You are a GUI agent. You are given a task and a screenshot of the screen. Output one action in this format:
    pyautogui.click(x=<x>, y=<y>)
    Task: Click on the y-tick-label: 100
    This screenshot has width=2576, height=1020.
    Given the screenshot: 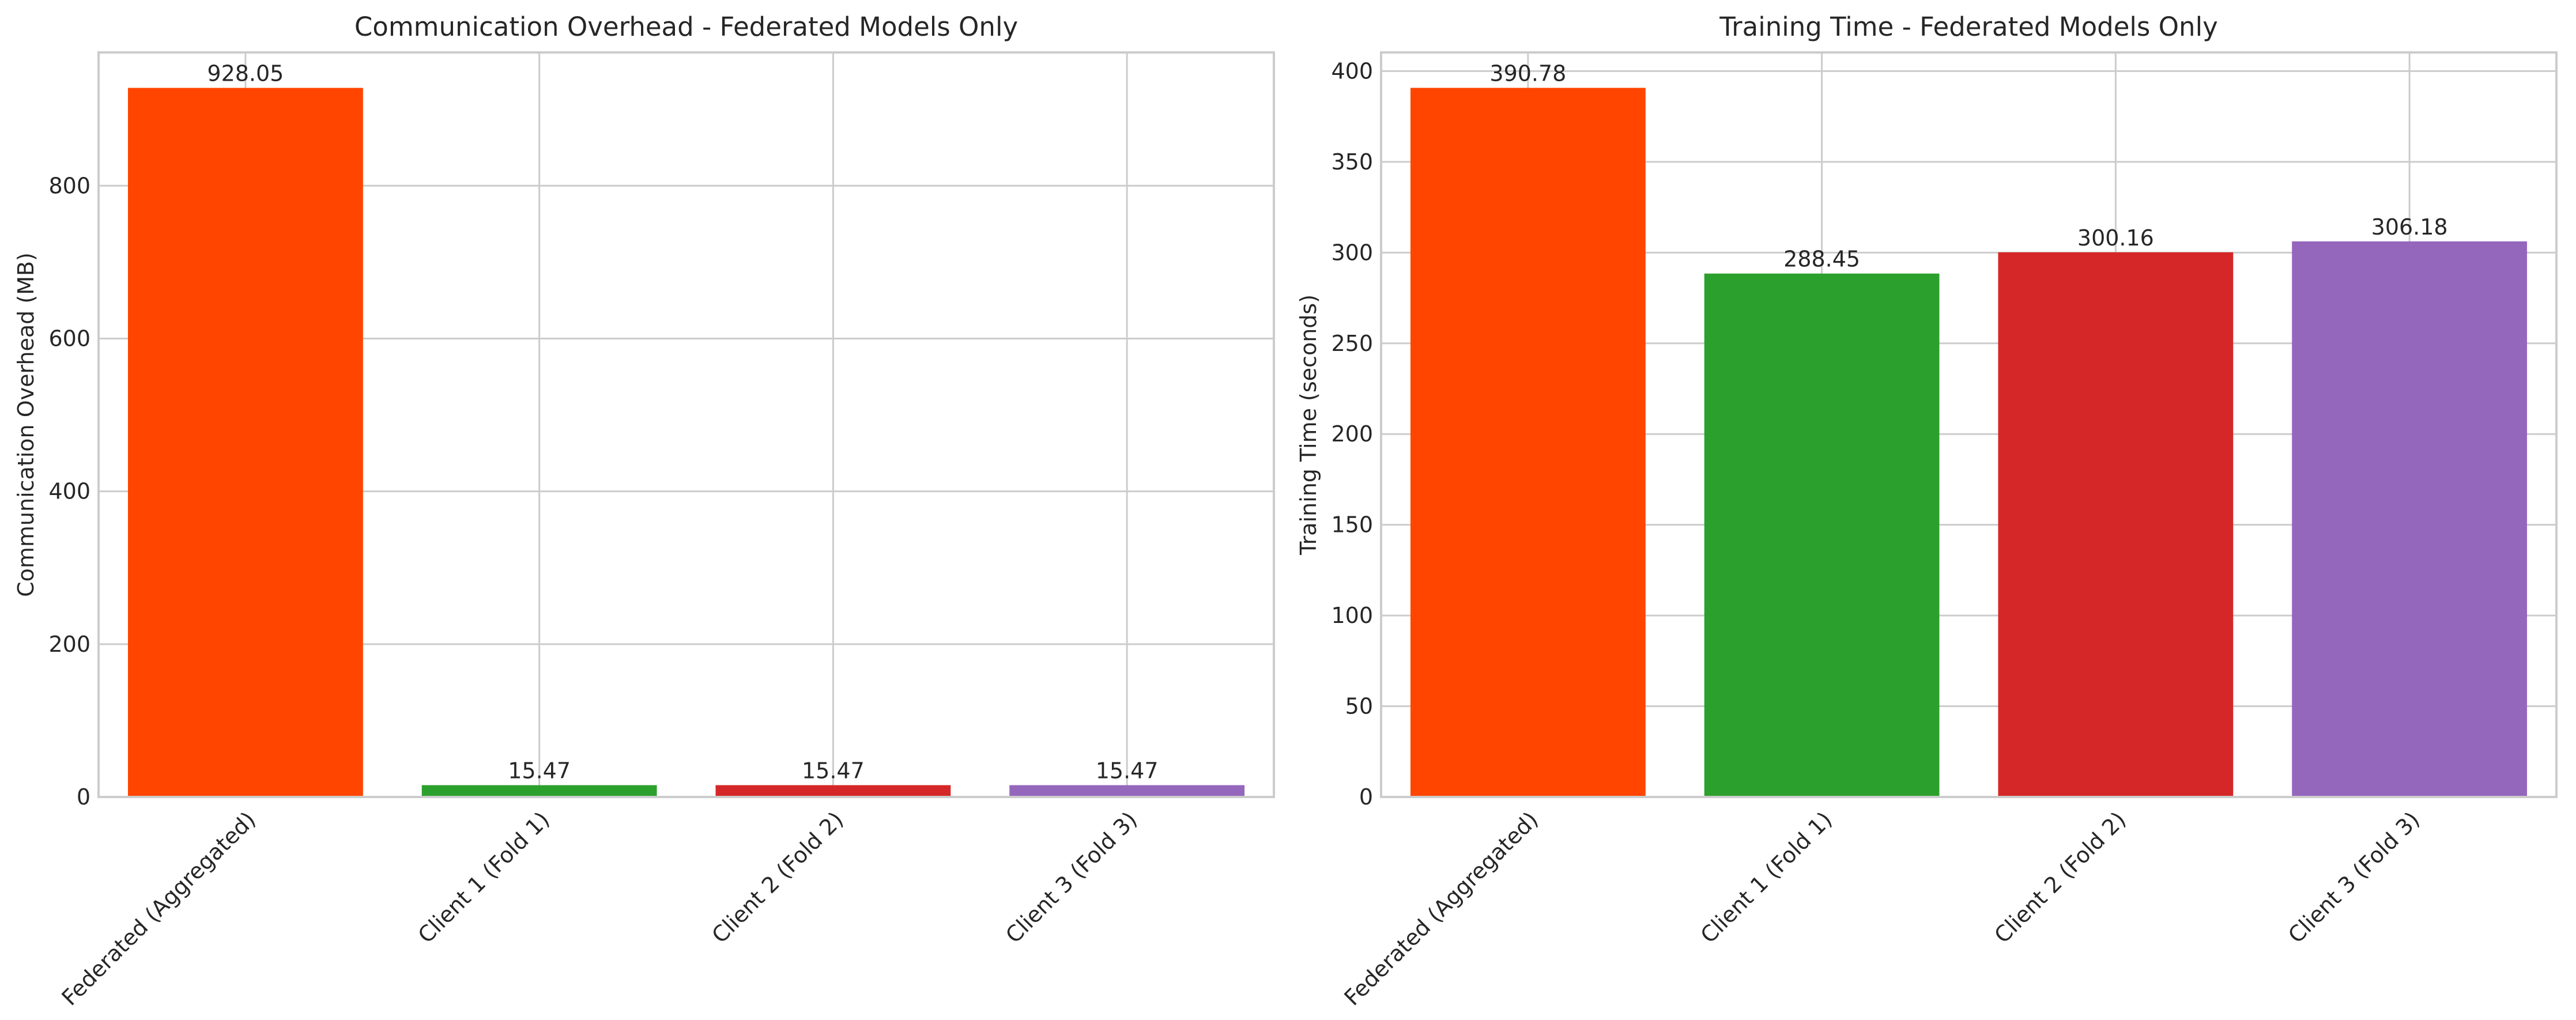 What is the action you would take?
    pyautogui.click(x=1352, y=615)
    